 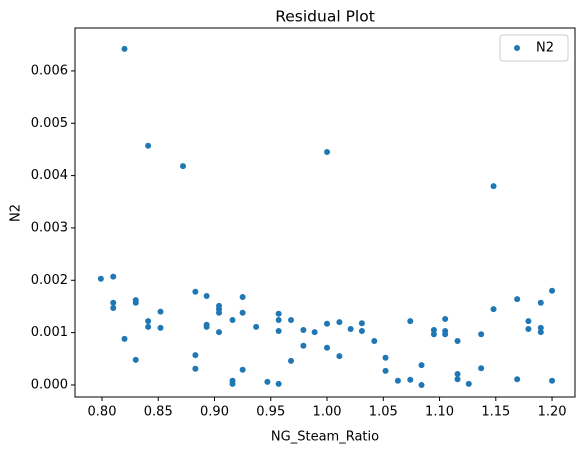 What do you see at coordinates (325, 437) in the screenshot?
I see `x-axis-label: NG_Steam_Ratio` at bounding box center [325, 437].